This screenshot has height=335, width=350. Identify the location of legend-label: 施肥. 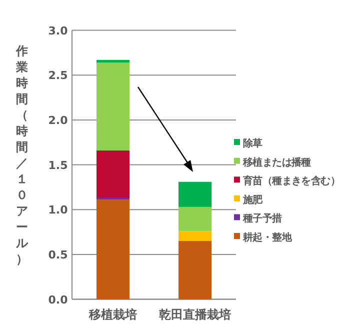
(253, 200).